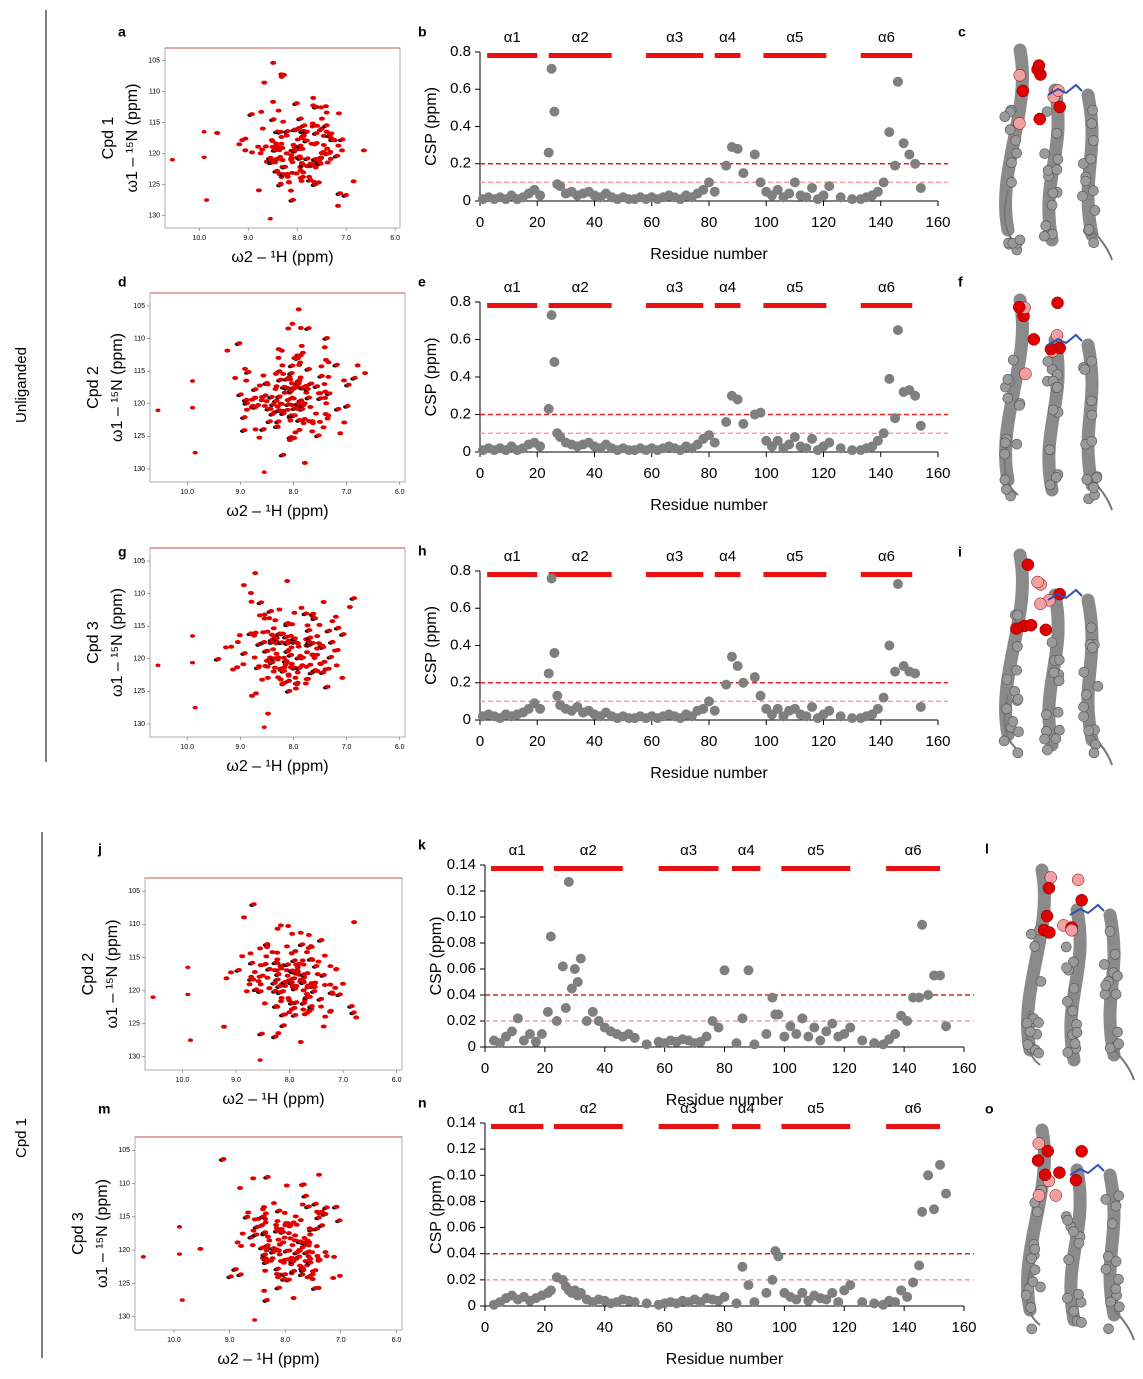 The width and height of the screenshot is (1143, 1379). What do you see at coordinates (460, 413) in the screenshot?
I see `y-tick-label: 0.2` at bounding box center [460, 413].